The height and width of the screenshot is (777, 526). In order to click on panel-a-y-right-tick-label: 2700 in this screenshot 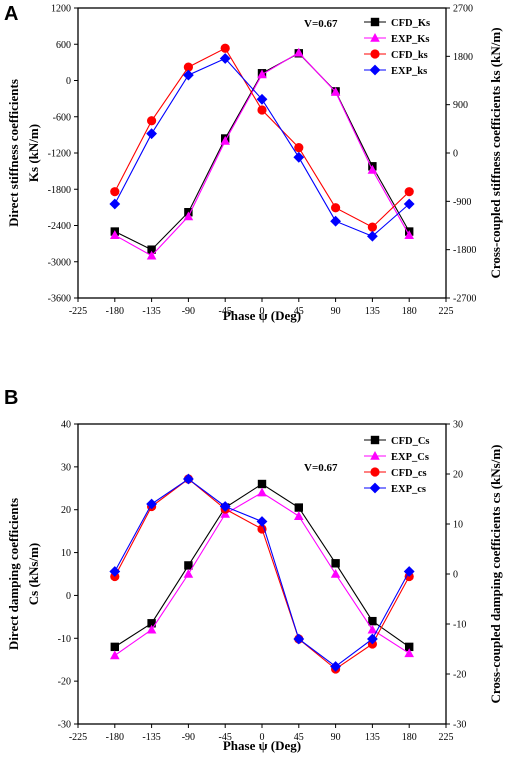, I will do `click(463, 9)`.